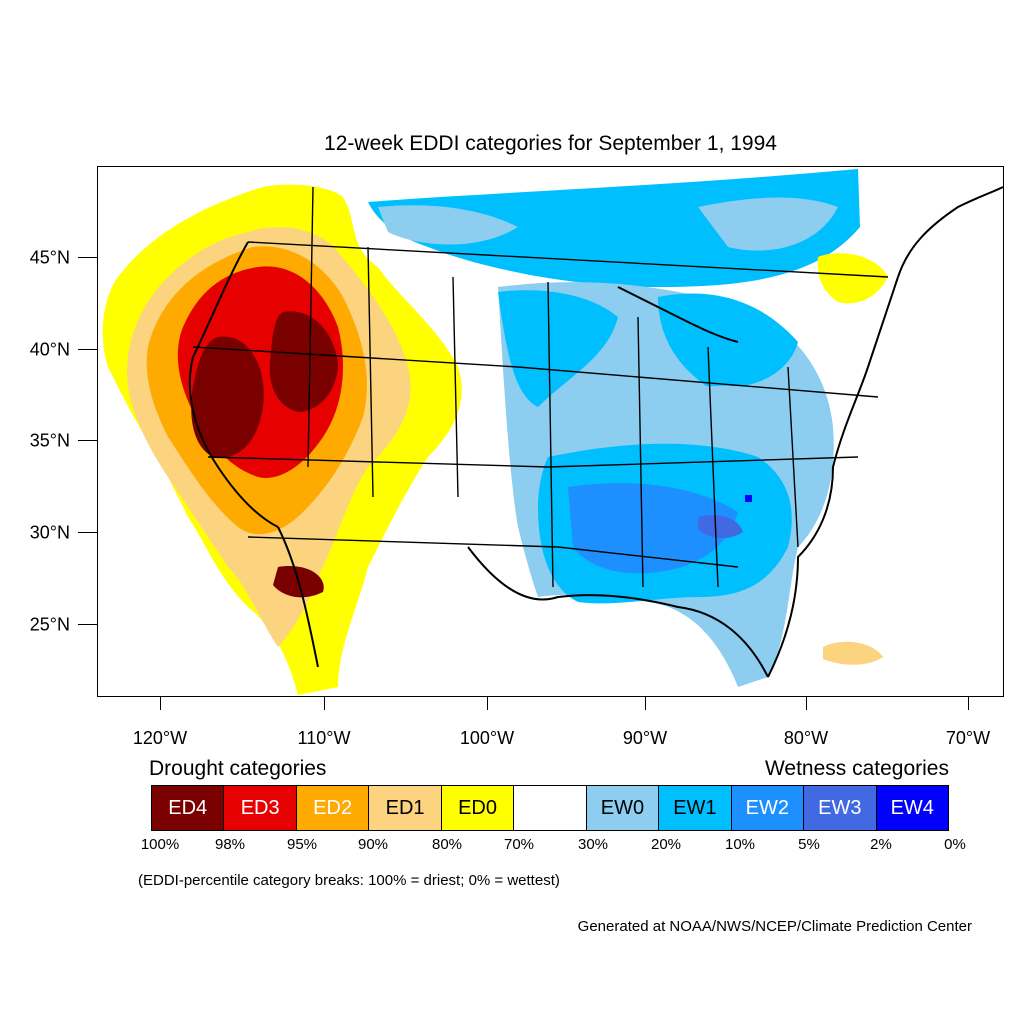 The image size is (1024, 1024). I want to click on lat-label-25: 25°N, so click(49, 624).